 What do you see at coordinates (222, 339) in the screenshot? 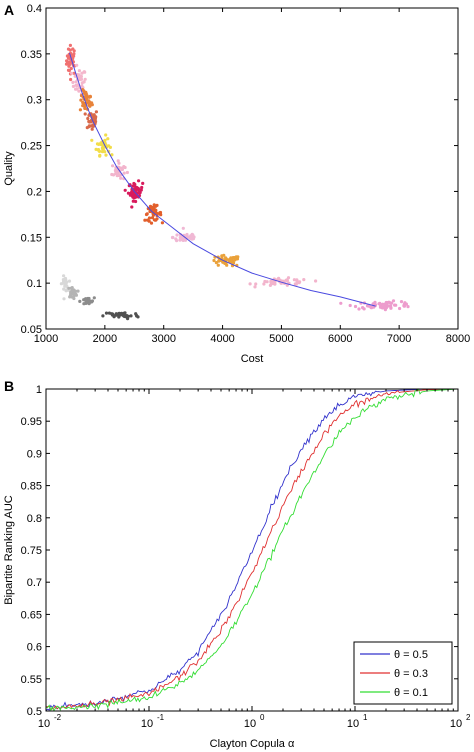
I see `x-tick-label: 4000` at bounding box center [222, 339].